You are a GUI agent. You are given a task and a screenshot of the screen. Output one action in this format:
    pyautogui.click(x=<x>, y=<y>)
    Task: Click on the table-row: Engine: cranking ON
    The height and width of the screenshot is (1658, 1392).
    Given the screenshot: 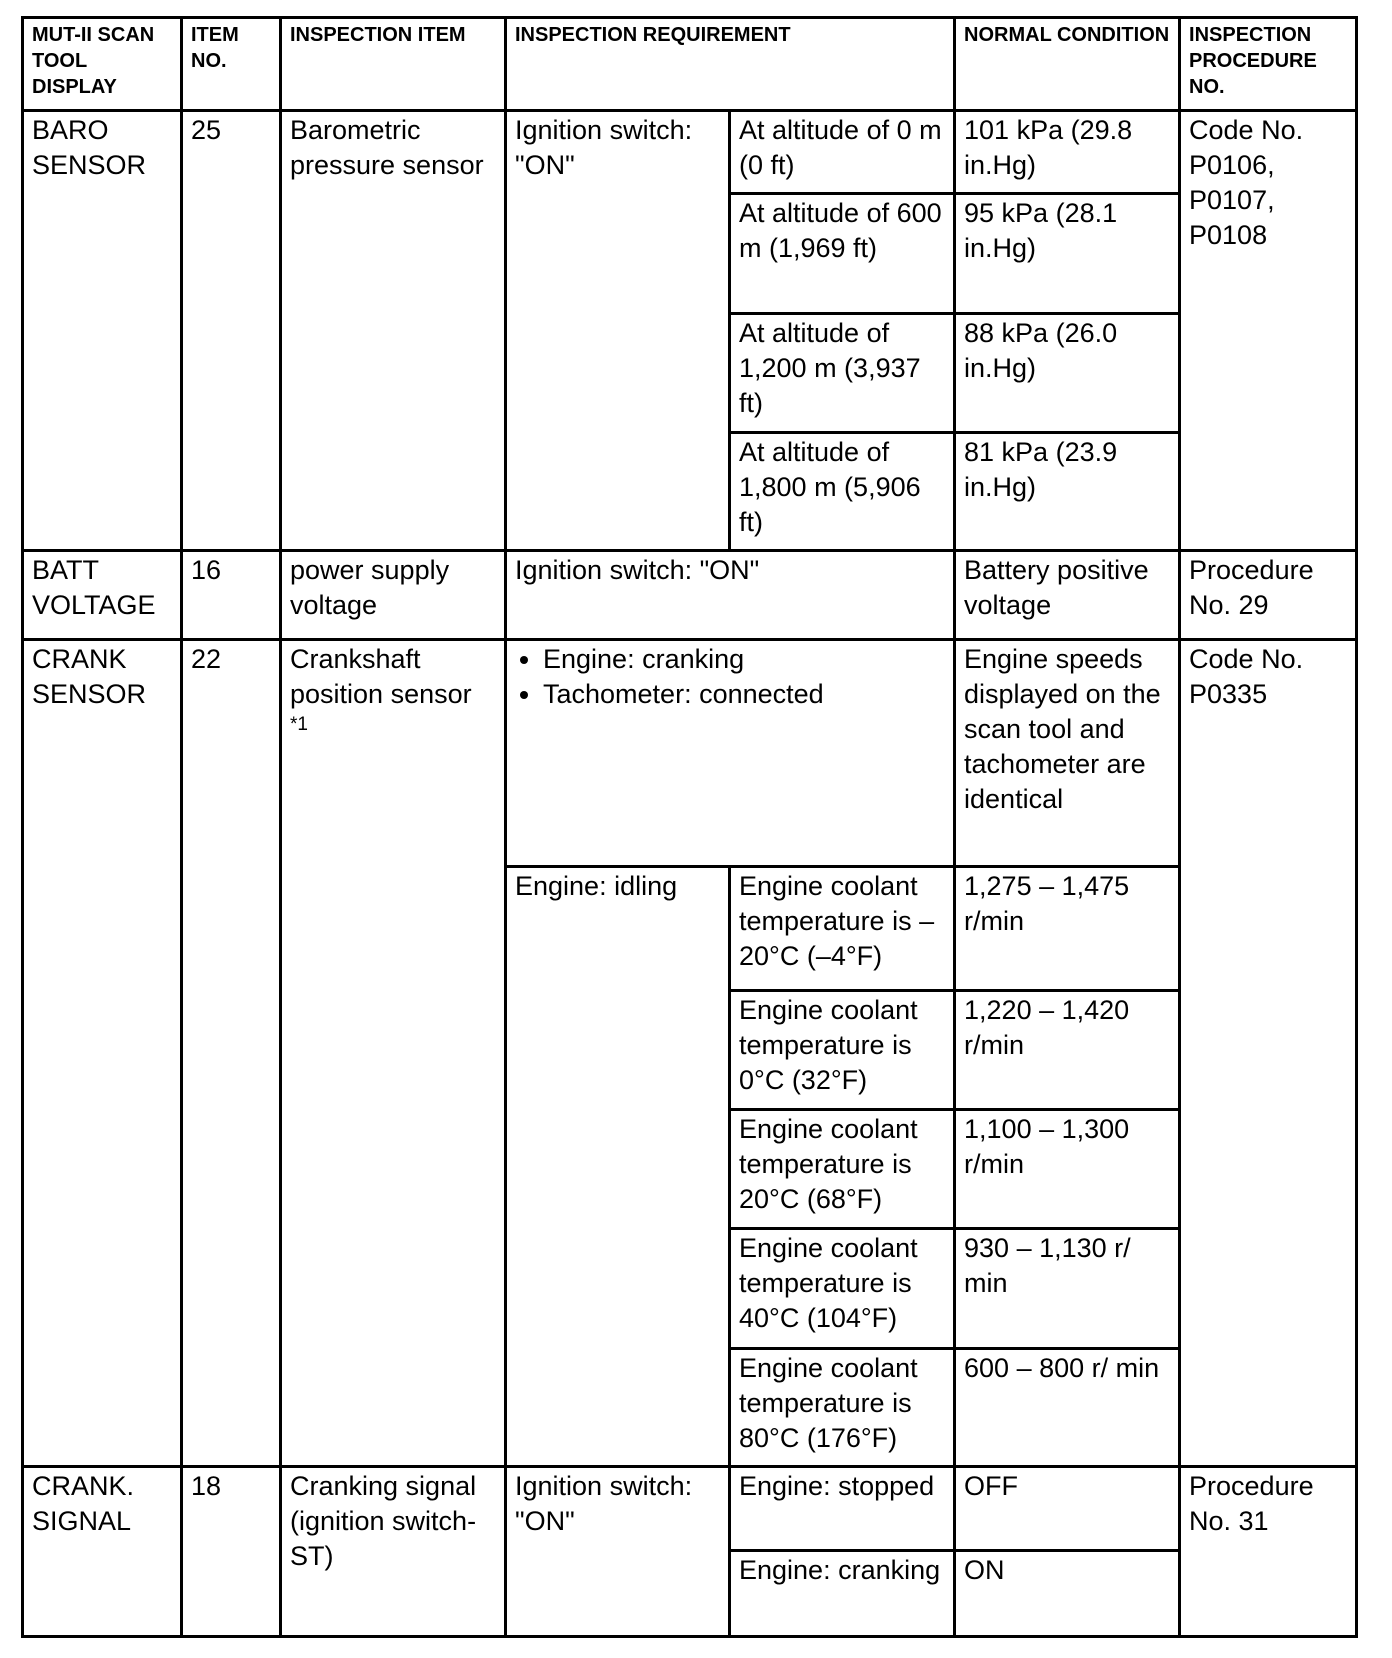 What is the action you would take?
    pyautogui.click(x=690, y=1593)
    